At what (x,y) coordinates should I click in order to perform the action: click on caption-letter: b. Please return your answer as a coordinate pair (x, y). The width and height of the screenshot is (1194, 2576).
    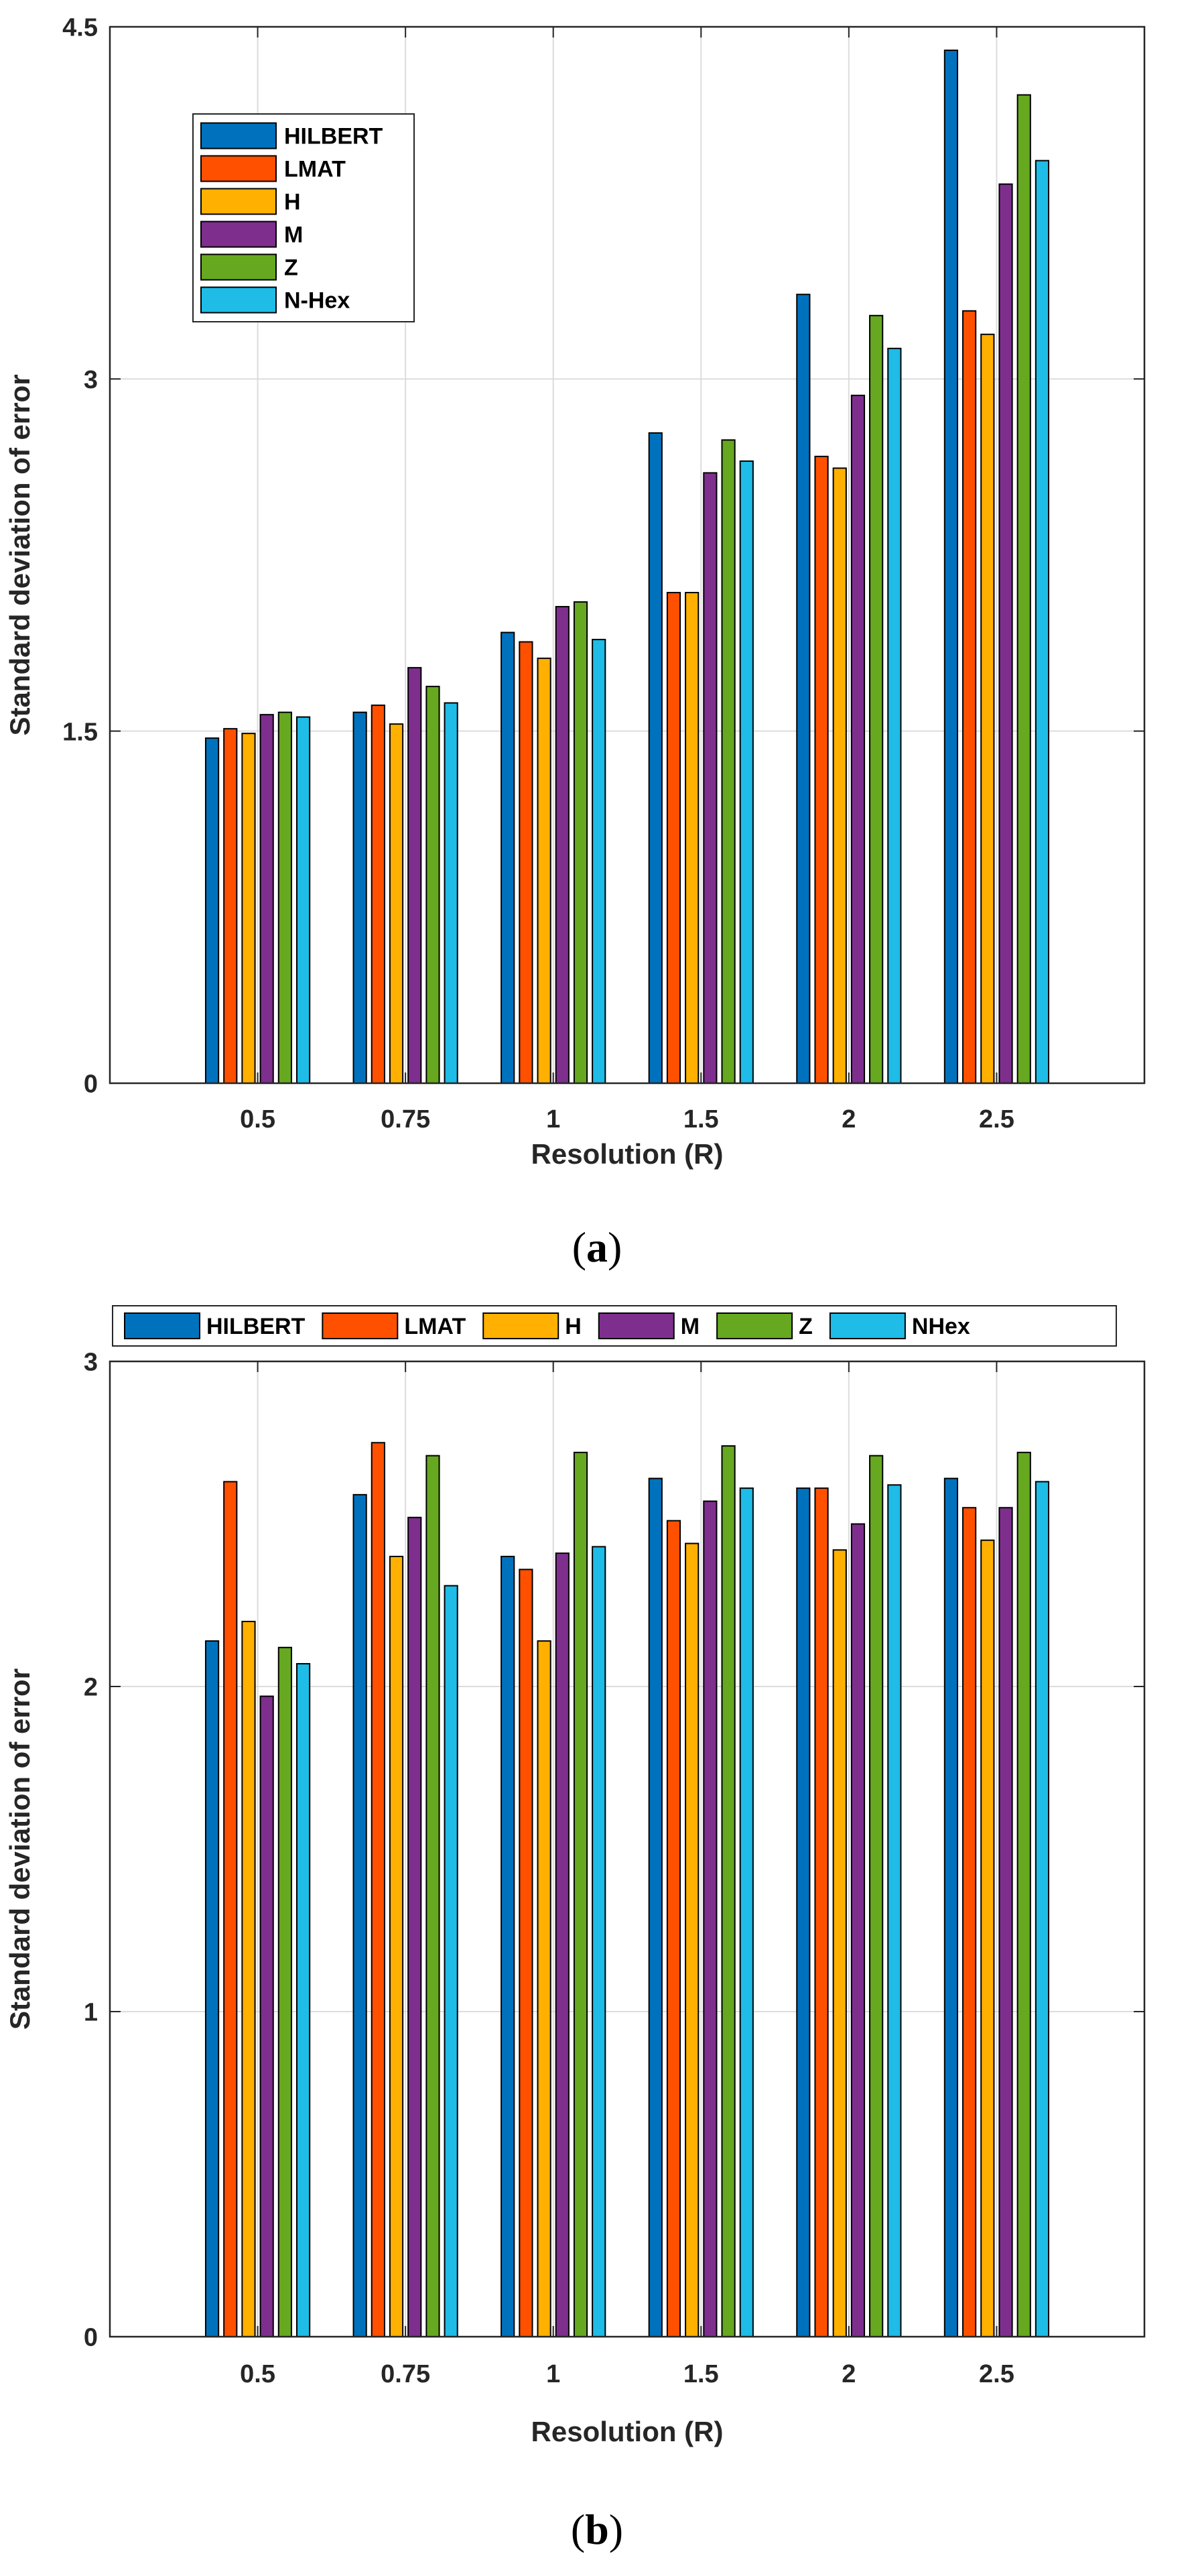
    Looking at the image, I should click on (597, 2529).